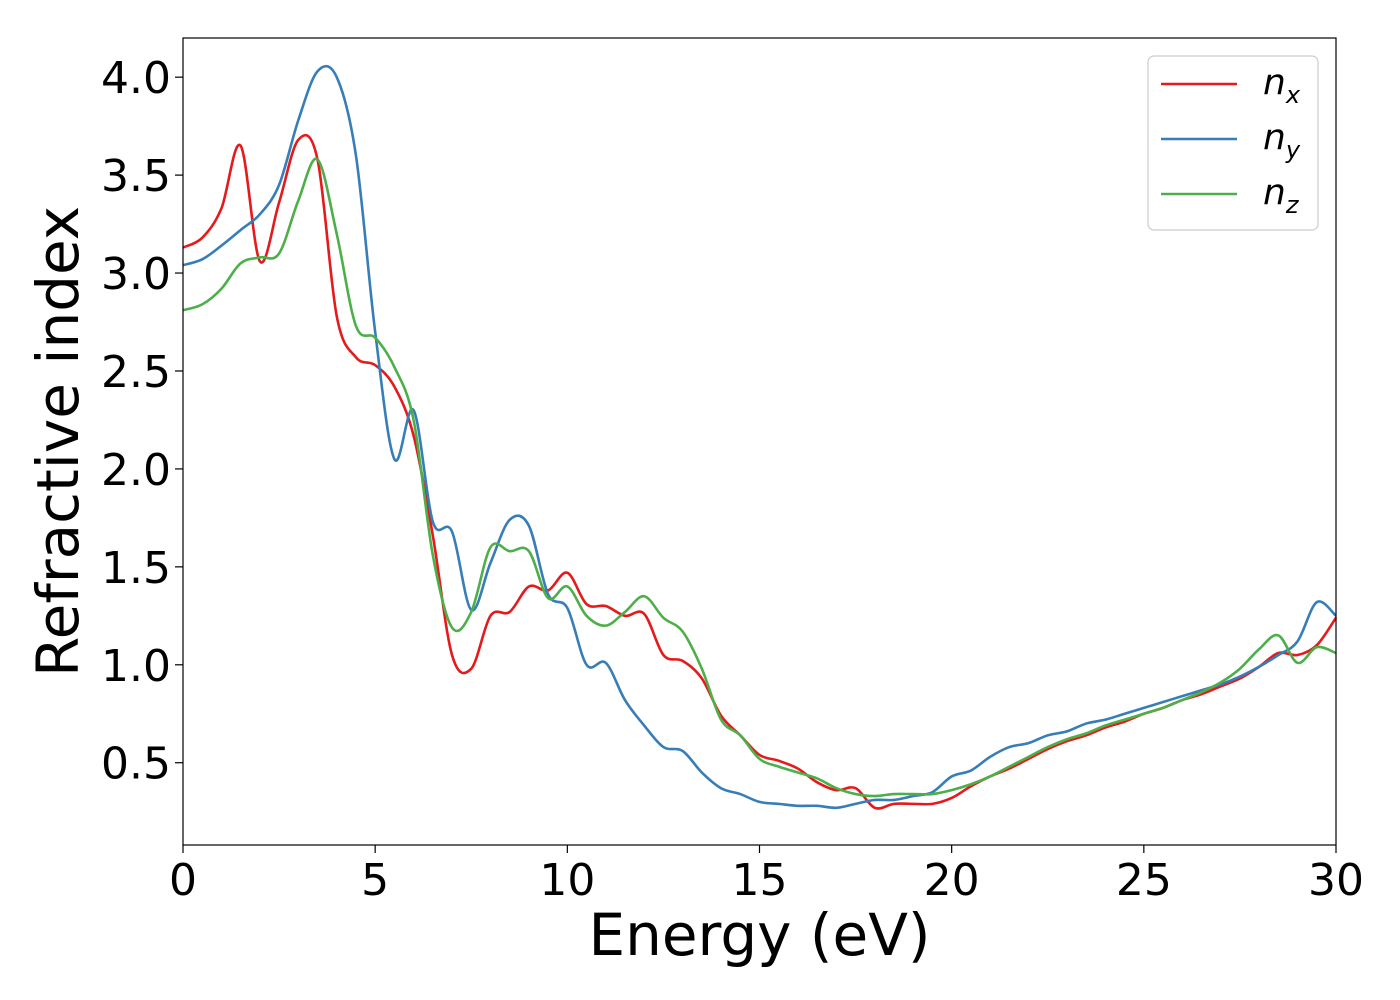 Image resolution: width=1400 pixels, height=1000 pixels. What do you see at coordinates (1233, 143) in the screenshot?
I see `legend-box` at bounding box center [1233, 143].